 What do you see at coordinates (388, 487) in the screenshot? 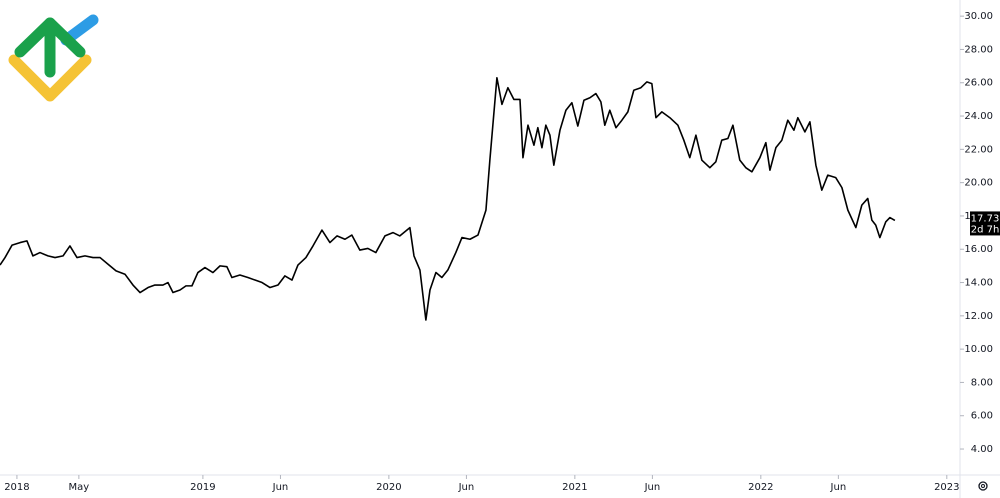
I see `x-tick-label: 2020` at bounding box center [388, 487].